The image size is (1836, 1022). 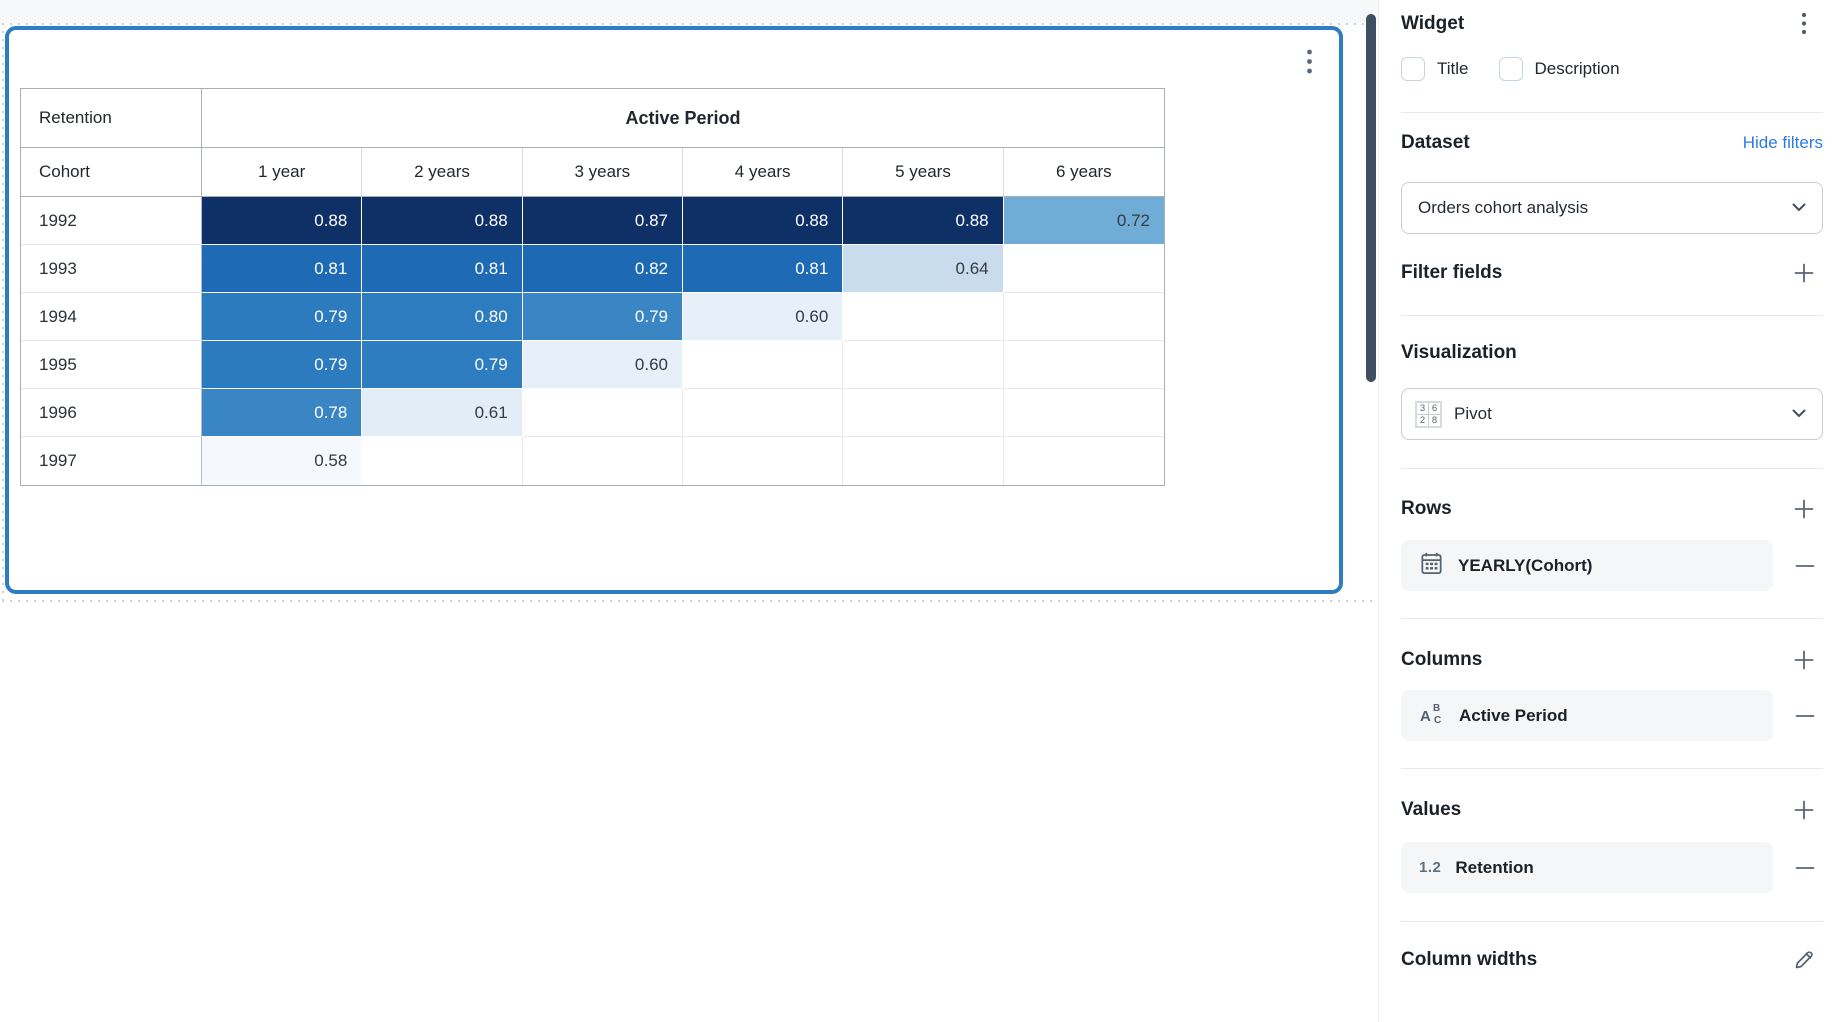 What do you see at coordinates (442, 317) in the screenshot?
I see `pivot-cell: 0.80` at bounding box center [442, 317].